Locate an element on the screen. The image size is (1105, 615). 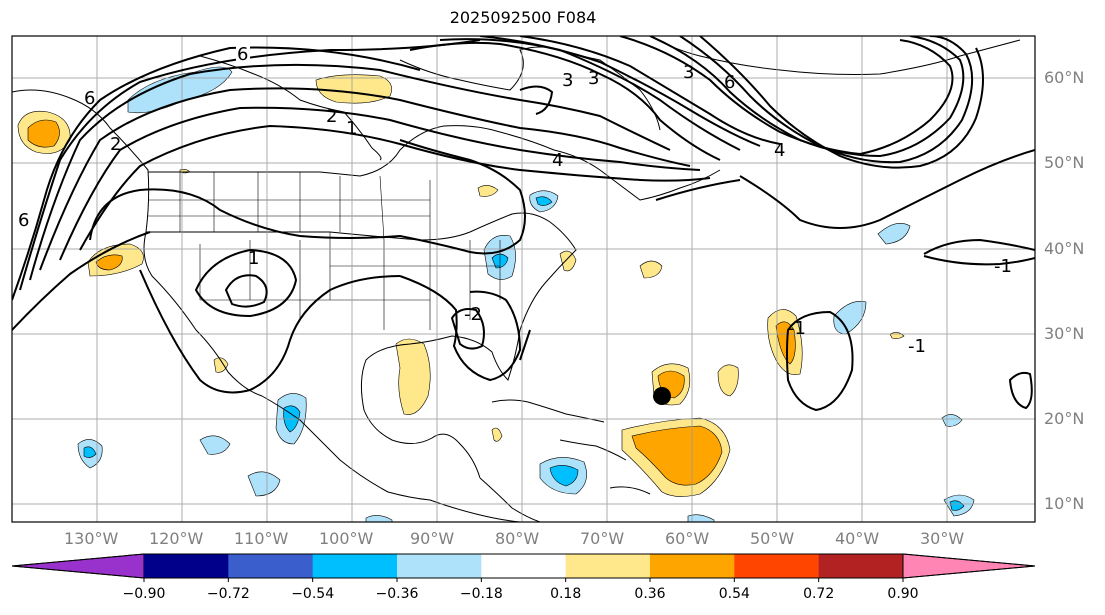
lon-tick-label: 50°W is located at coordinates (772, 538).